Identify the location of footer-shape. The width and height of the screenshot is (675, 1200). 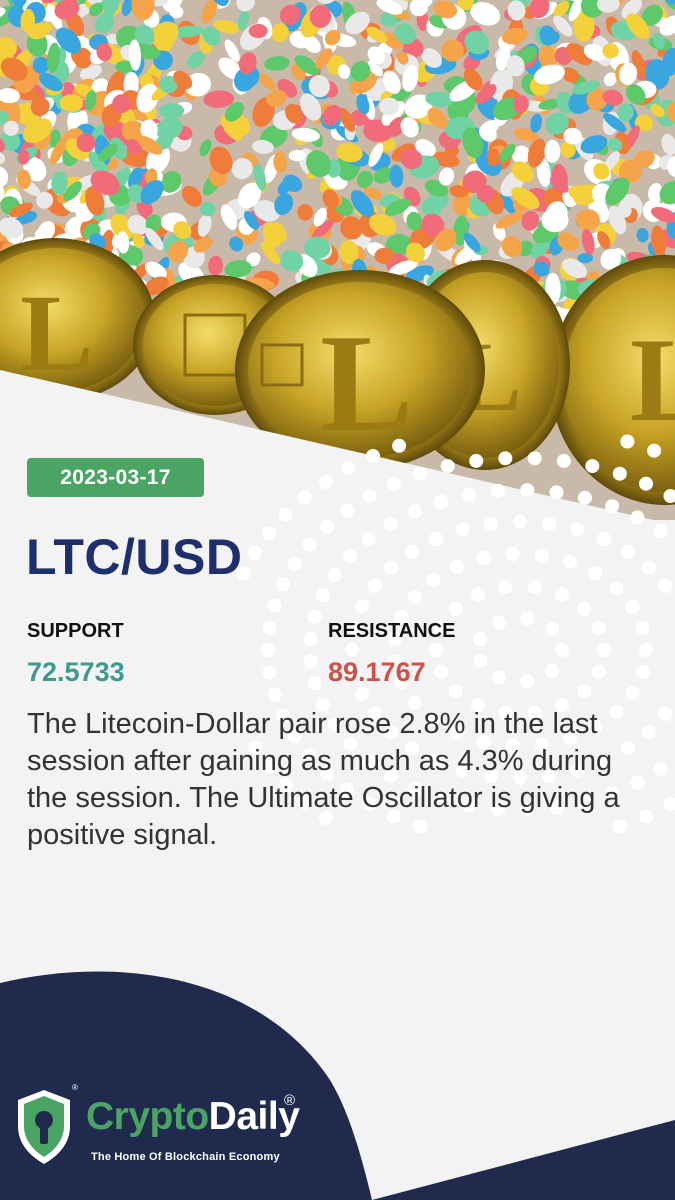
(186, 1085).